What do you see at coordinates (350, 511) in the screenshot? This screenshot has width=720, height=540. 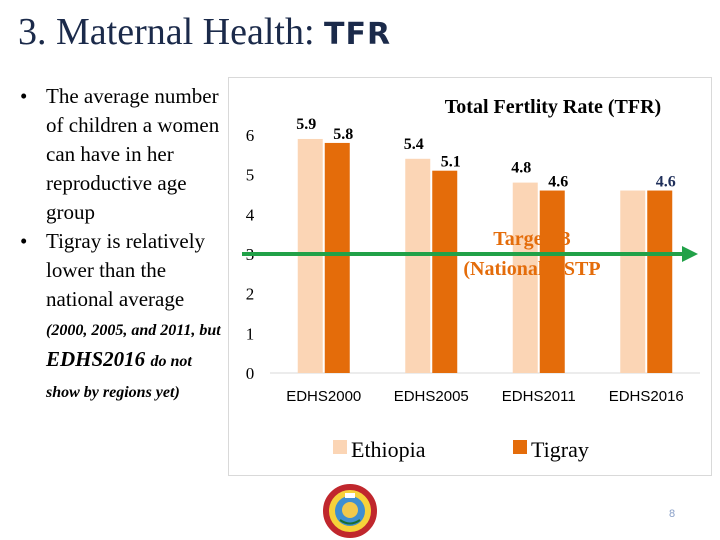 I see `emblem-logo-icon` at bounding box center [350, 511].